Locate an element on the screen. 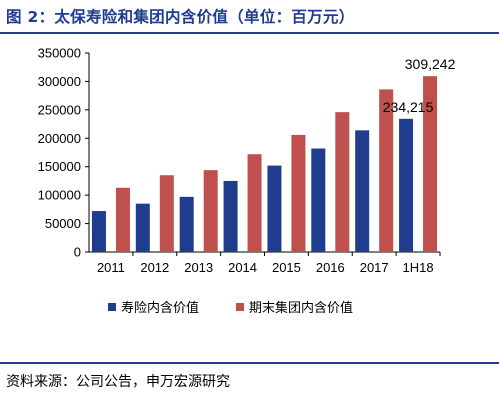 The image size is (499, 402). bar-life-ev-2015 is located at coordinates (274, 208).